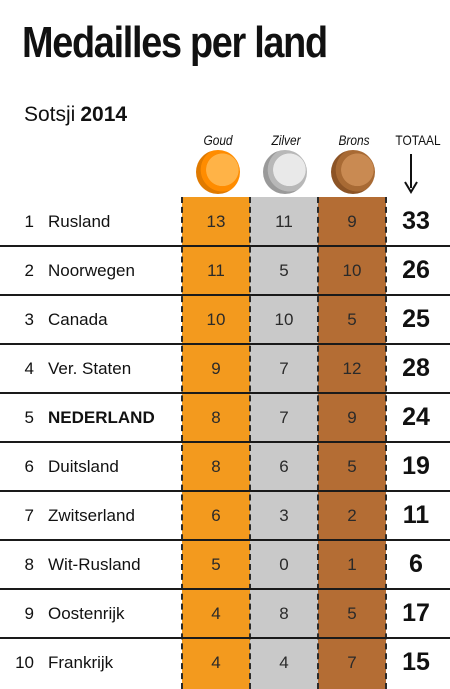 Image resolution: width=450 pixels, height=689 pixels. I want to click on total-count-cell: 26, so click(416, 270).